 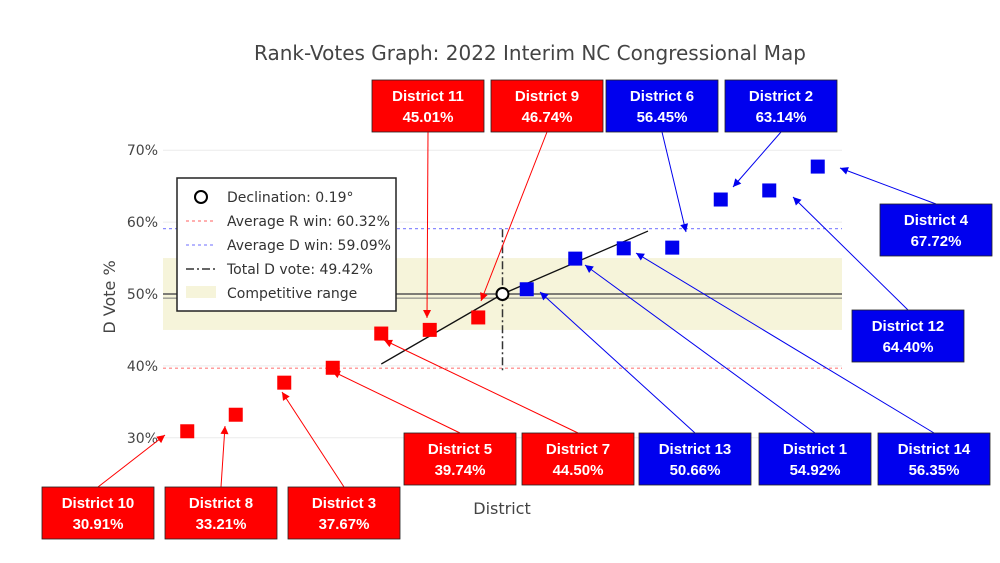 I want to click on callout-vote-share: 45.01%, so click(x=428, y=117).